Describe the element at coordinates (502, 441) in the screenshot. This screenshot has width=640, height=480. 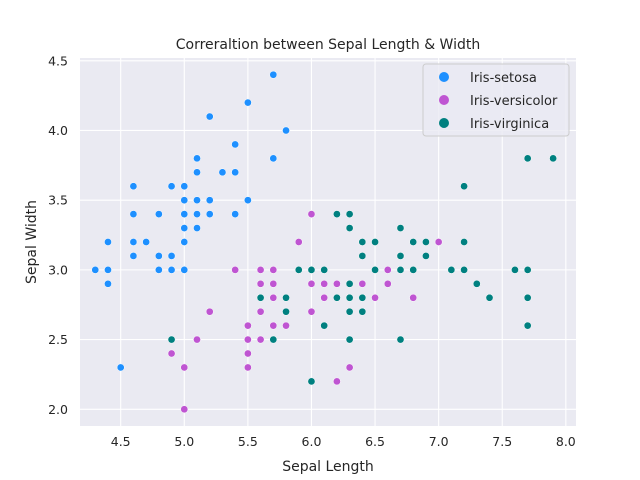
I see `x-tick-label: 7.5` at that location.